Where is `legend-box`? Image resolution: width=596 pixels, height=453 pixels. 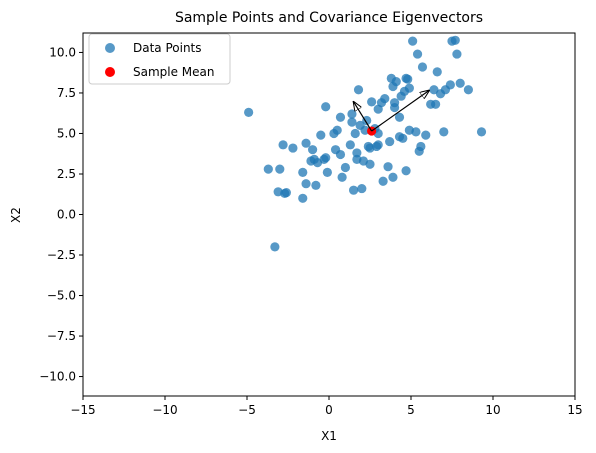
legend-box is located at coordinates (159, 59).